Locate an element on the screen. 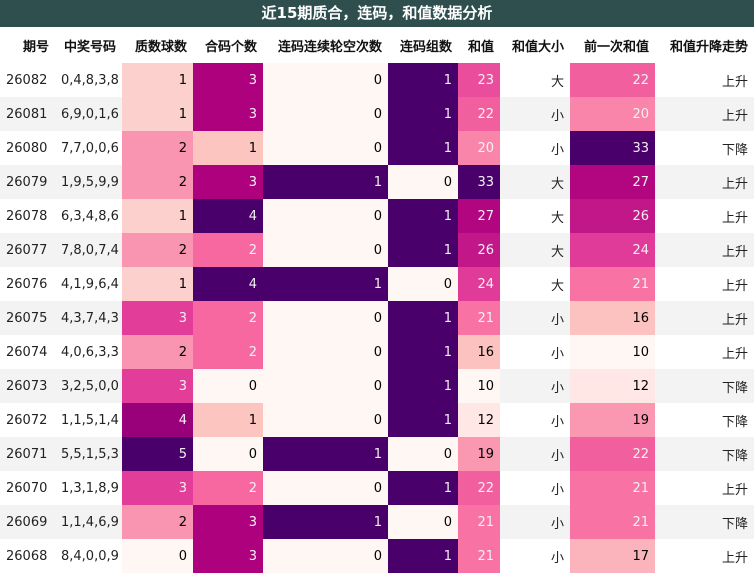 This screenshot has width=754, height=573. table-cell: 26074 is located at coordinates (27, 352).